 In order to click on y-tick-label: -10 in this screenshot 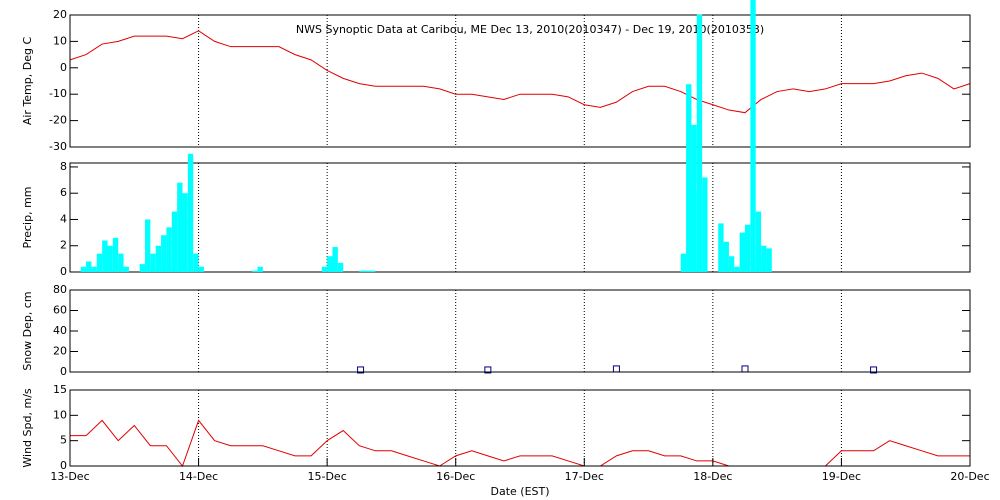, I will do `click(58, 93)`.